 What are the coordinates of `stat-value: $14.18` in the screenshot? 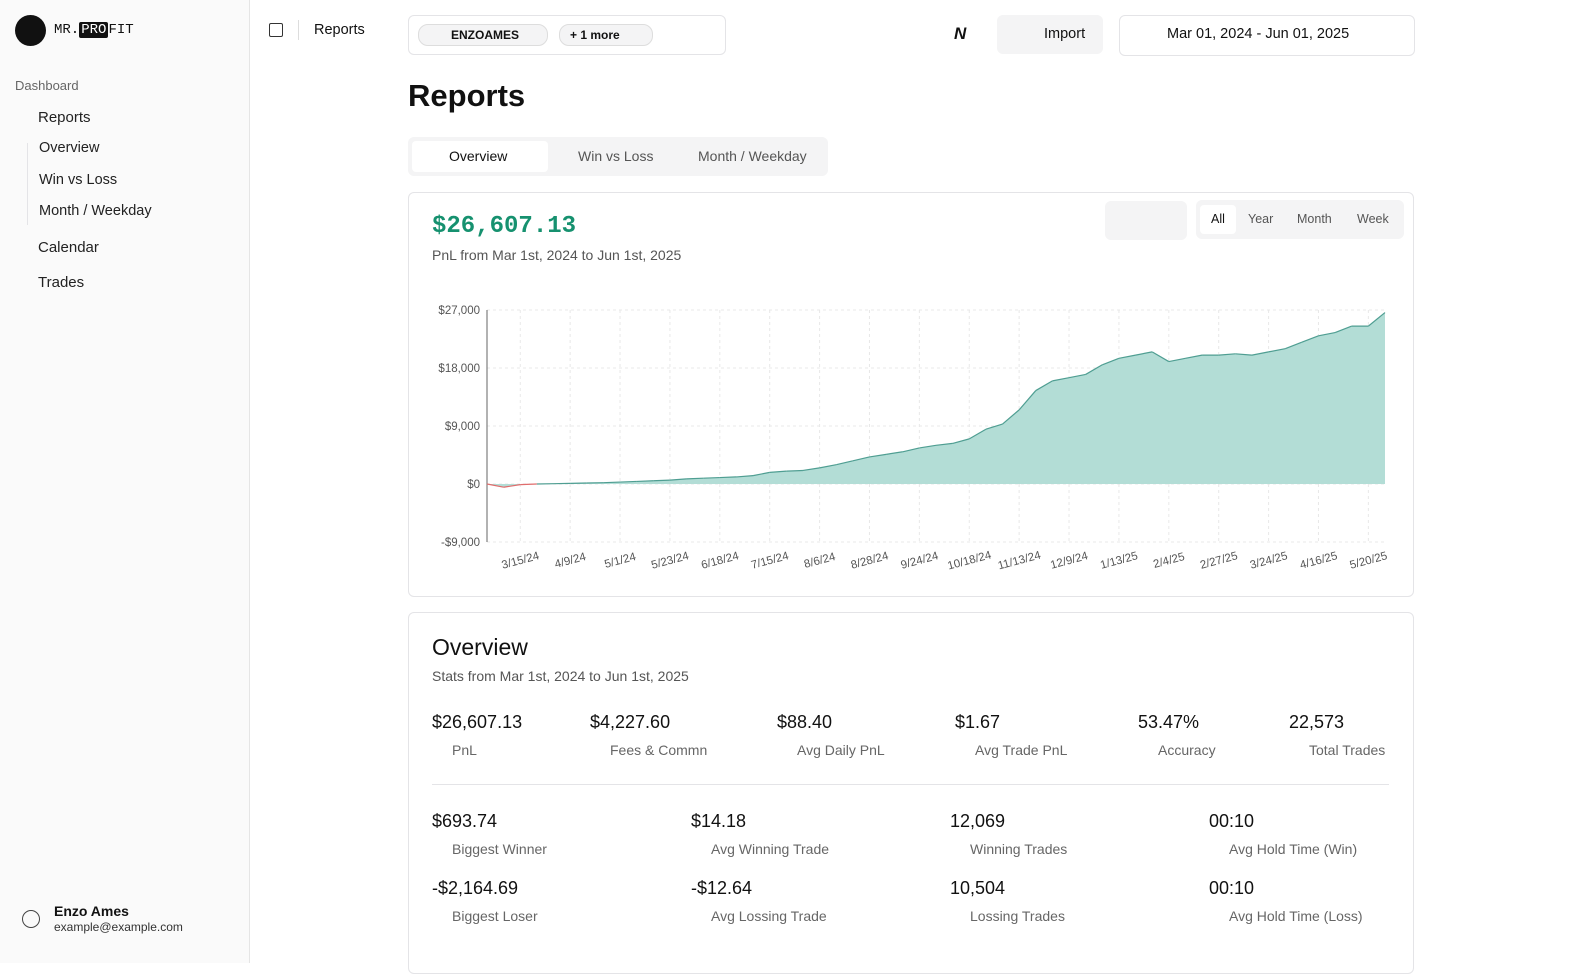 It's located at (718, 821).